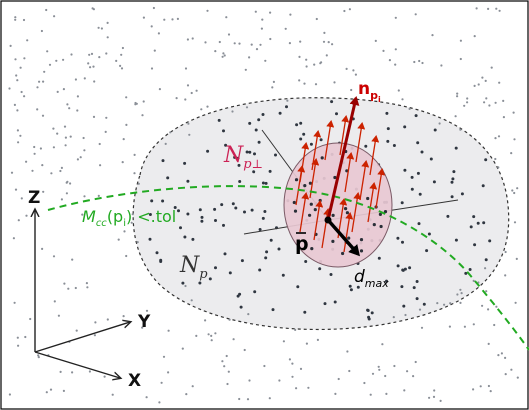  Describe the element at coordinates (129, 216) in the screenshot. I see `curvature-label-close: )` at that location.